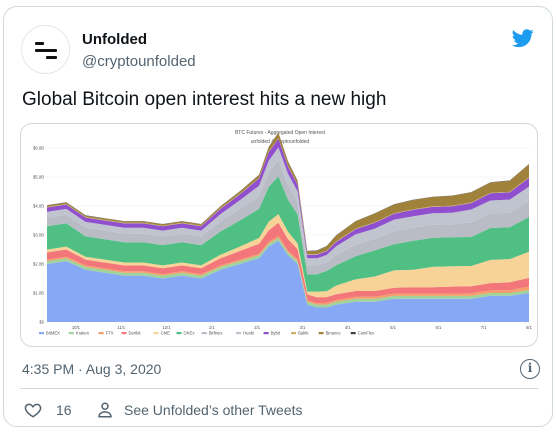 The image size is (557, 432). What do you see at coordinates (529, 327) in the screenshot?
I see `x-tick-label: 8/1` at bounding box center [529, 327].